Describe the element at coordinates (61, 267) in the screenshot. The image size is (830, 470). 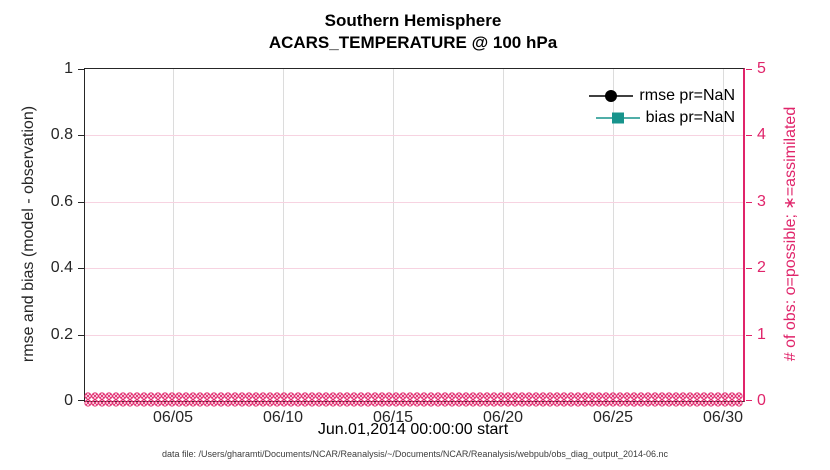
I see `left-tick-label: 0.4` at that location.